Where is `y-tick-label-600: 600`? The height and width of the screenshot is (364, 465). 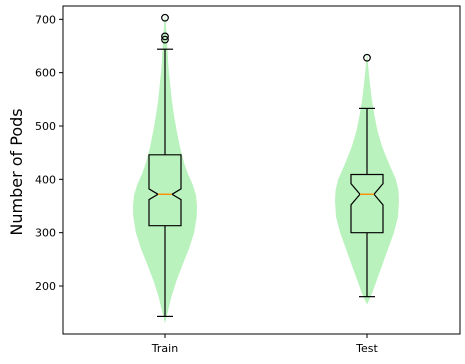
y-tick-label-600: 600 is located at coordinates (45, 73).